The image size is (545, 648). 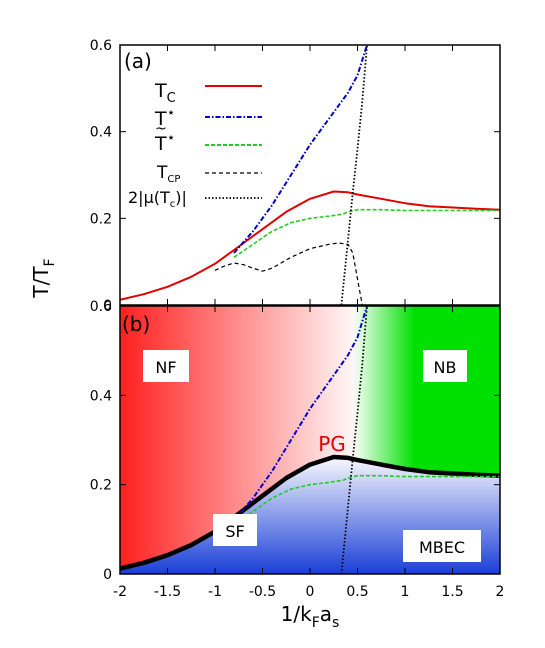 I want to click on legend-label-tcp: TCP, so click(x=168, y=174).